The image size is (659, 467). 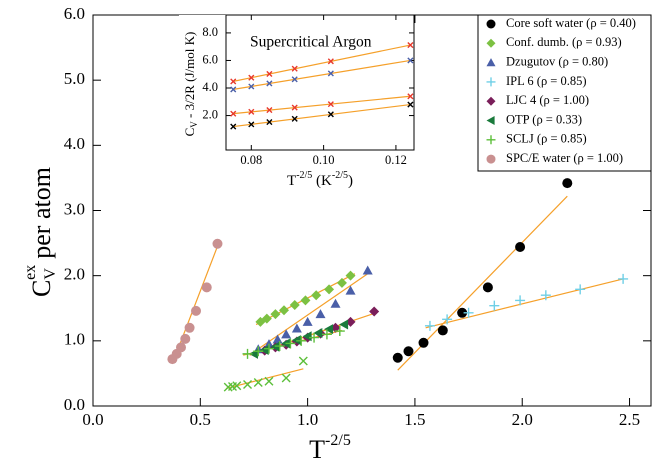 What do you see at coordinates (350, 181) in the screenshot?
I see `x-axis-label-part: )` at bounding box center [350, 181].